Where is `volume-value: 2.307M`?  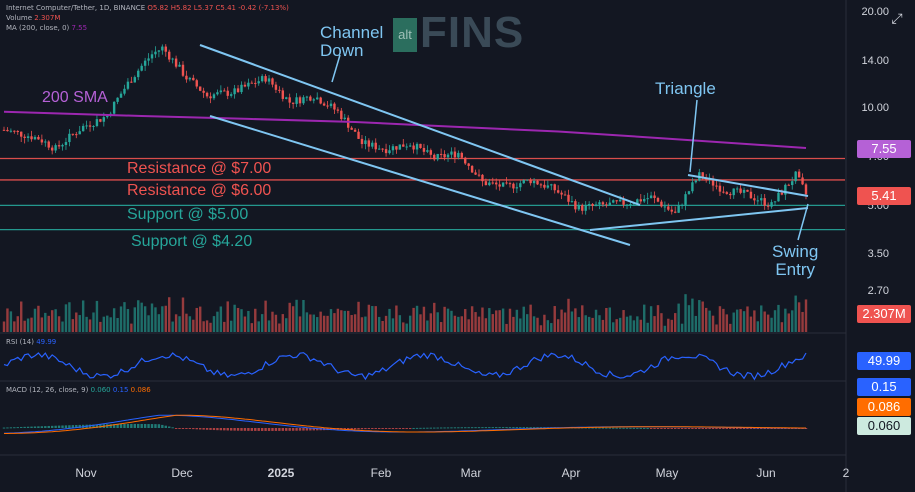
volume-value: 2.307M is located at coordinates (47, 18).